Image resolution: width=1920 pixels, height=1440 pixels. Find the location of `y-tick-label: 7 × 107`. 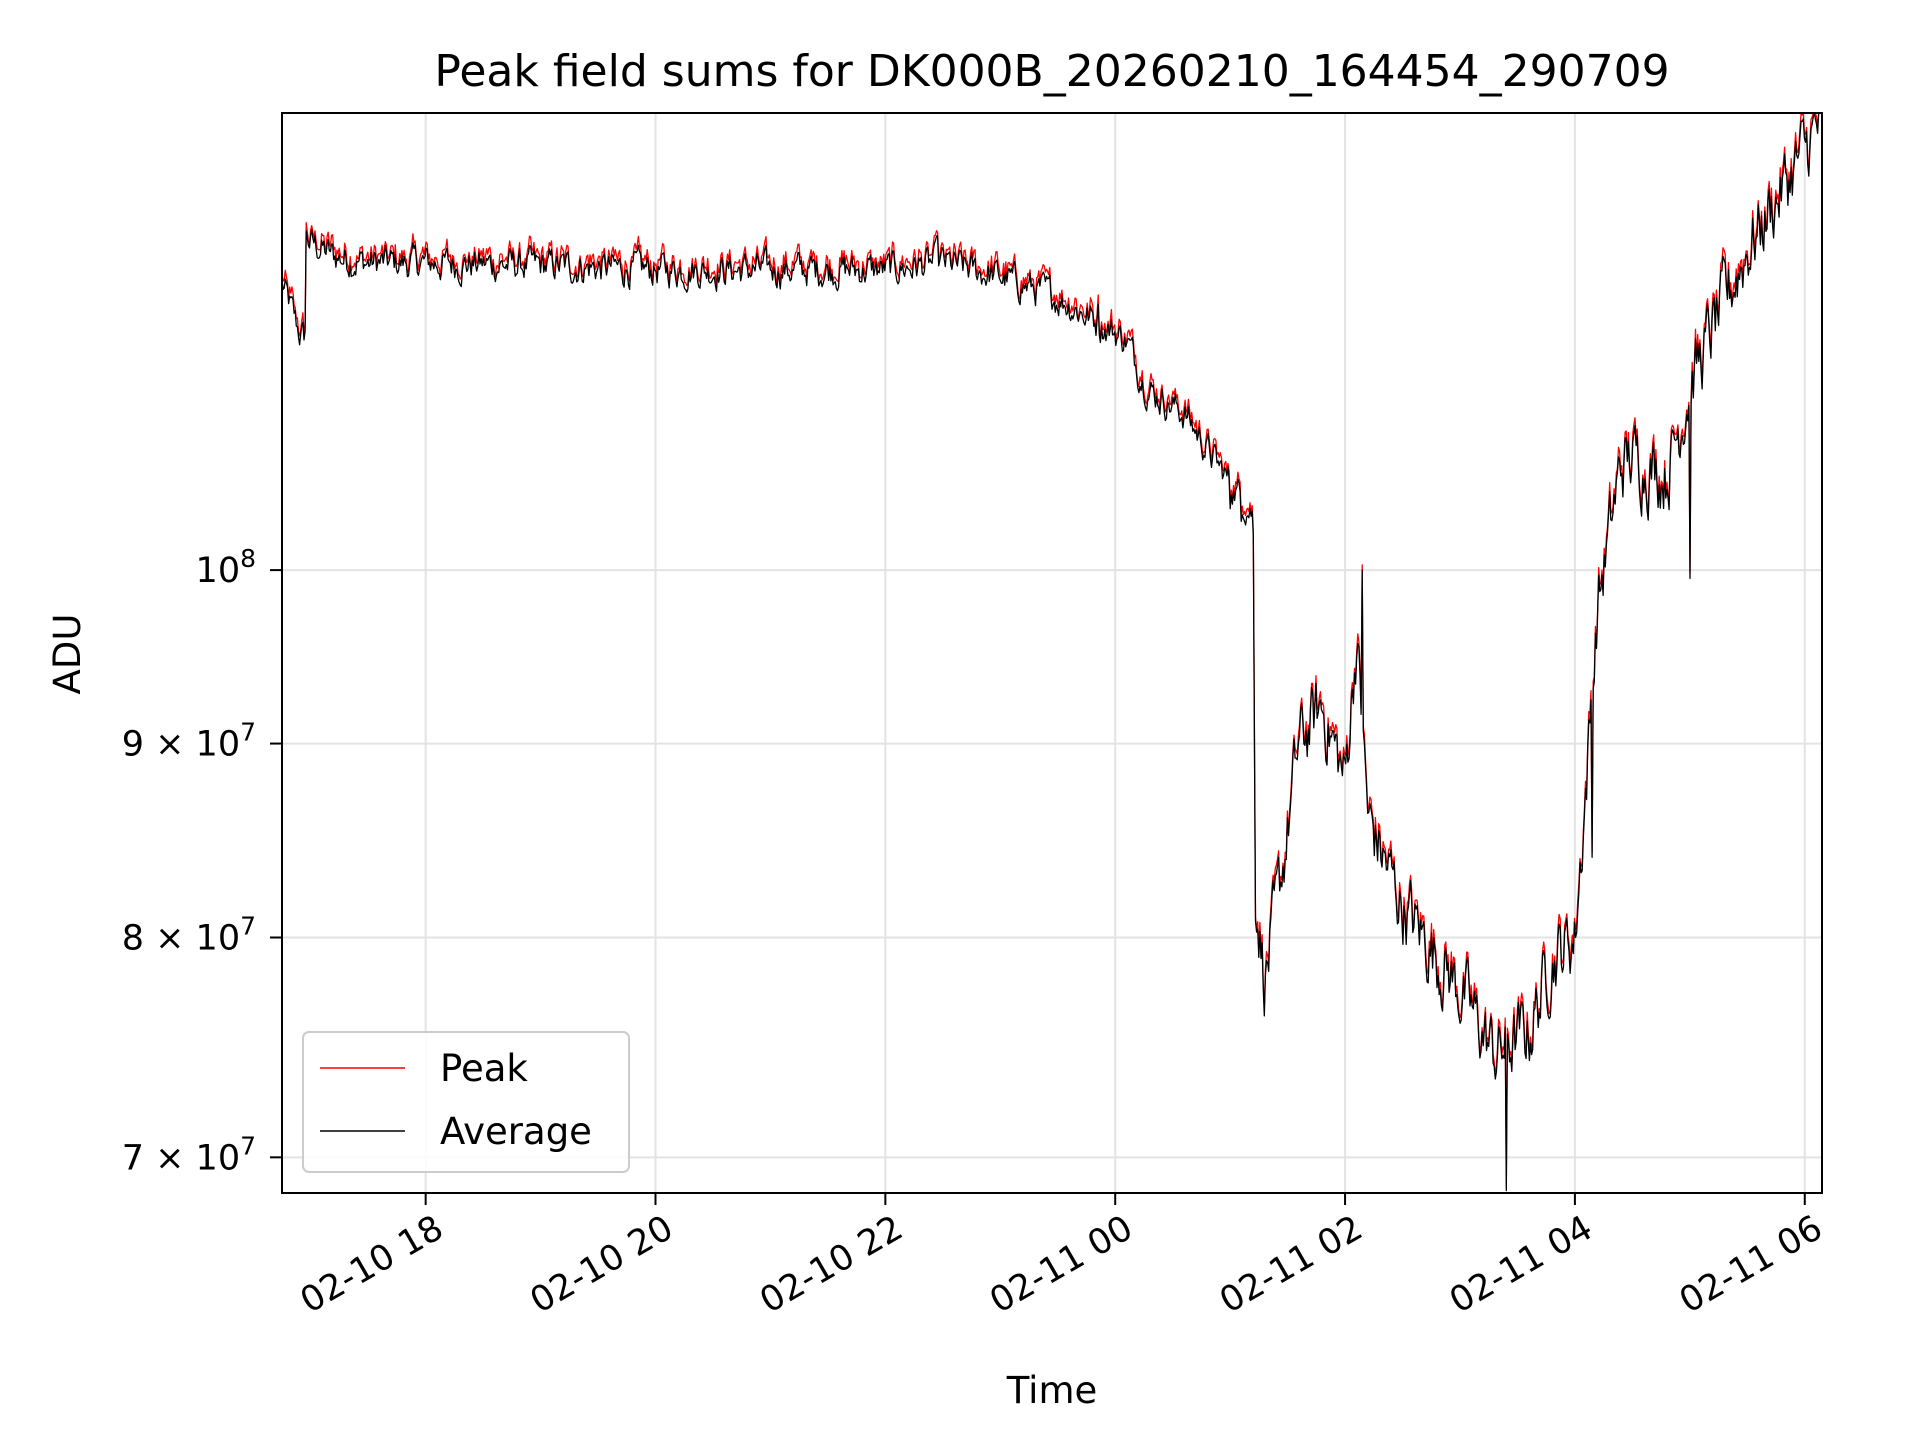

y-tick-label: 7 × 107 is located at coordinates (189, 1154).